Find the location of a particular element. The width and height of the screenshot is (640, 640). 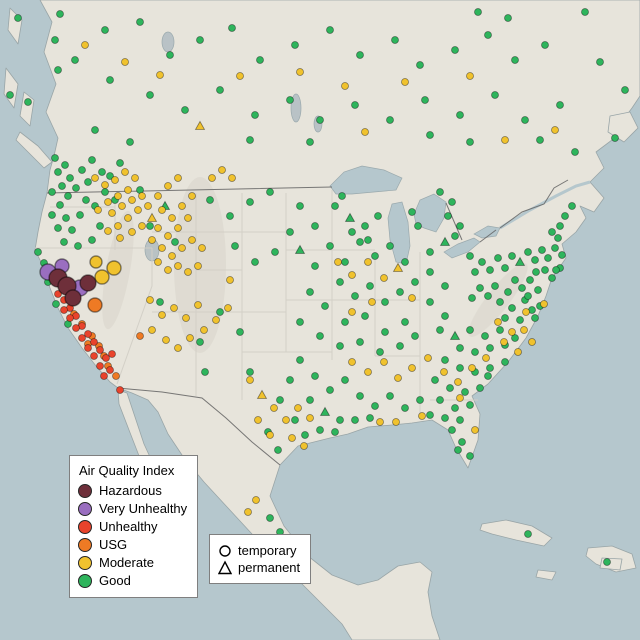

station-hazardous is located at coordinates (73, 298).